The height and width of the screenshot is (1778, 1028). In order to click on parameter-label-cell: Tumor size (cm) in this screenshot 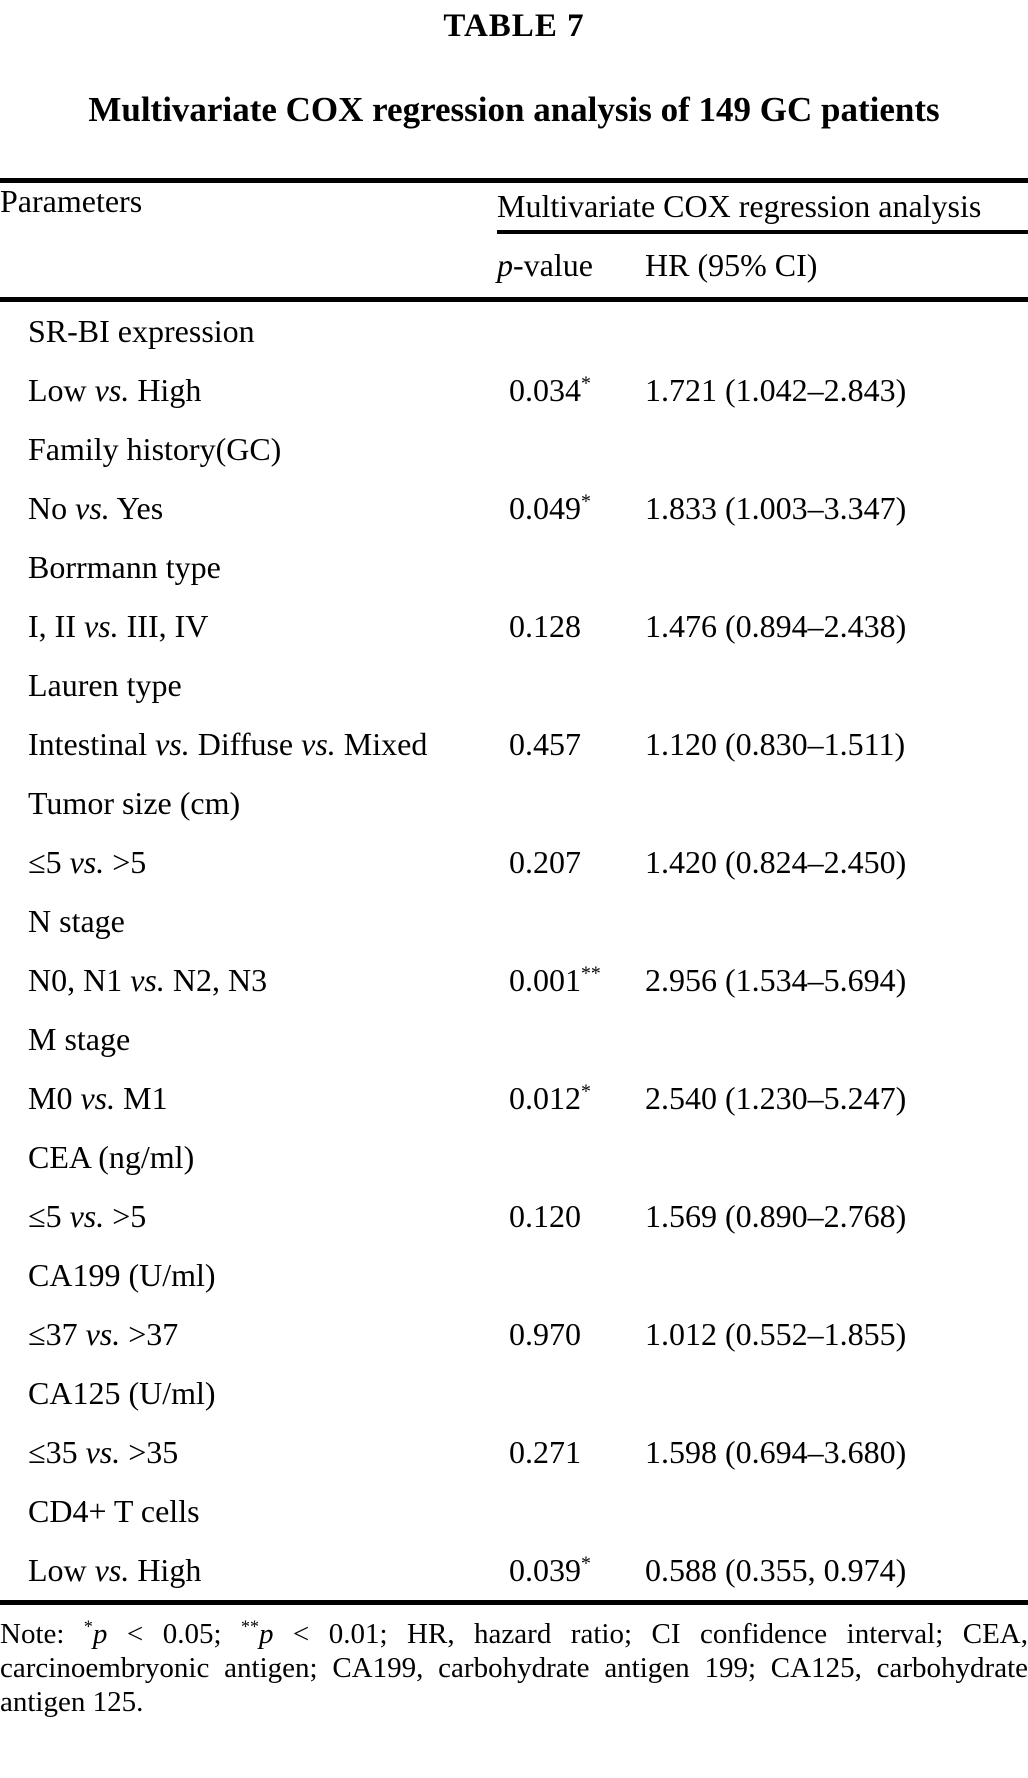, I will do `click(134, 803)`.